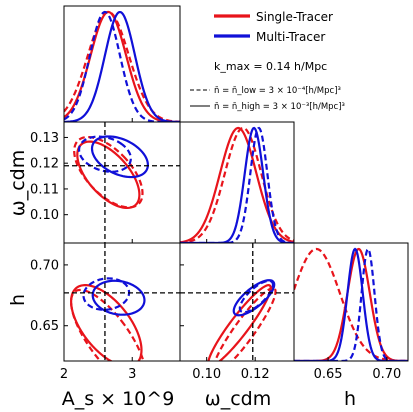 The image size is (413, 412). I want to click on marginal-omega_cdm-multi-tracer-dashed, so click(237, 184).